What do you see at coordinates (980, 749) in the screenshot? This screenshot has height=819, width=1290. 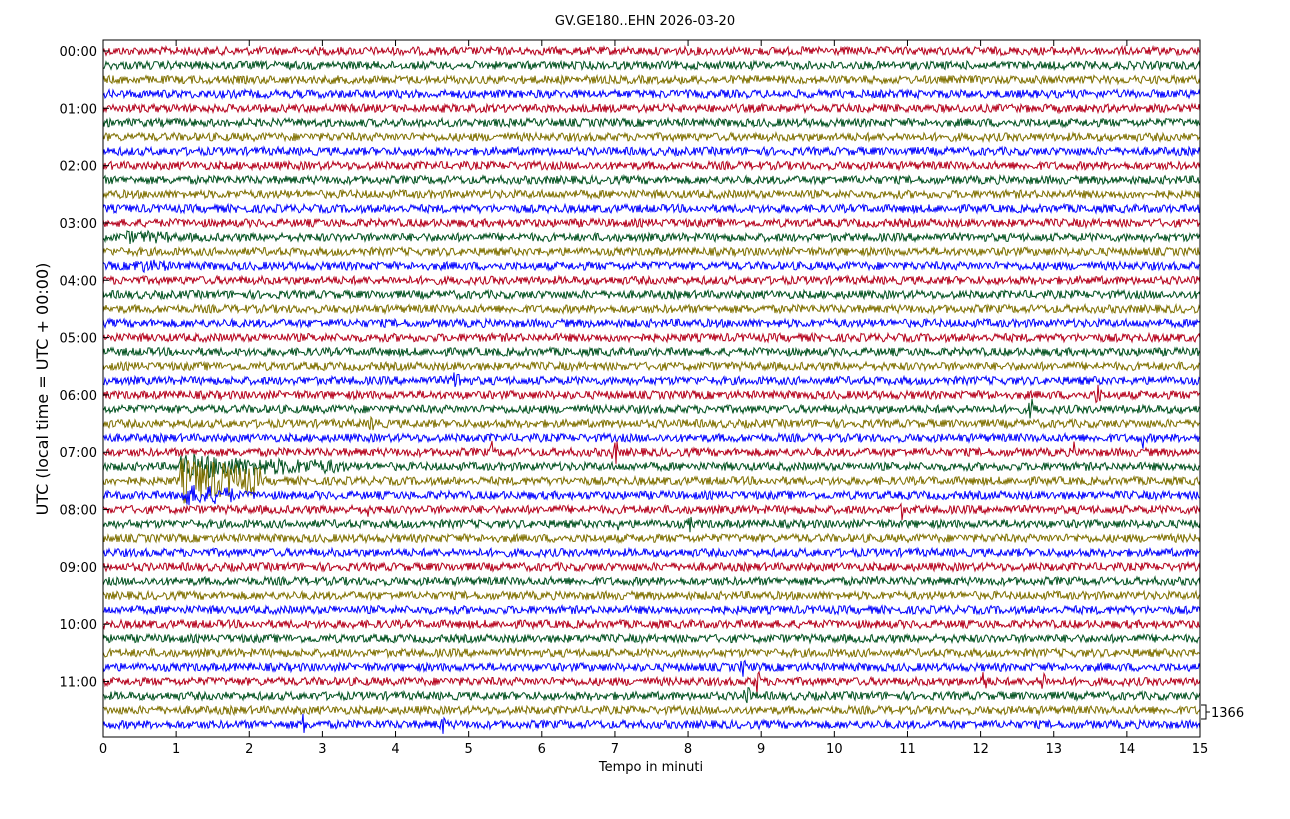 I see `x-tick-label-12: 12` at bounding box center [980, 749].